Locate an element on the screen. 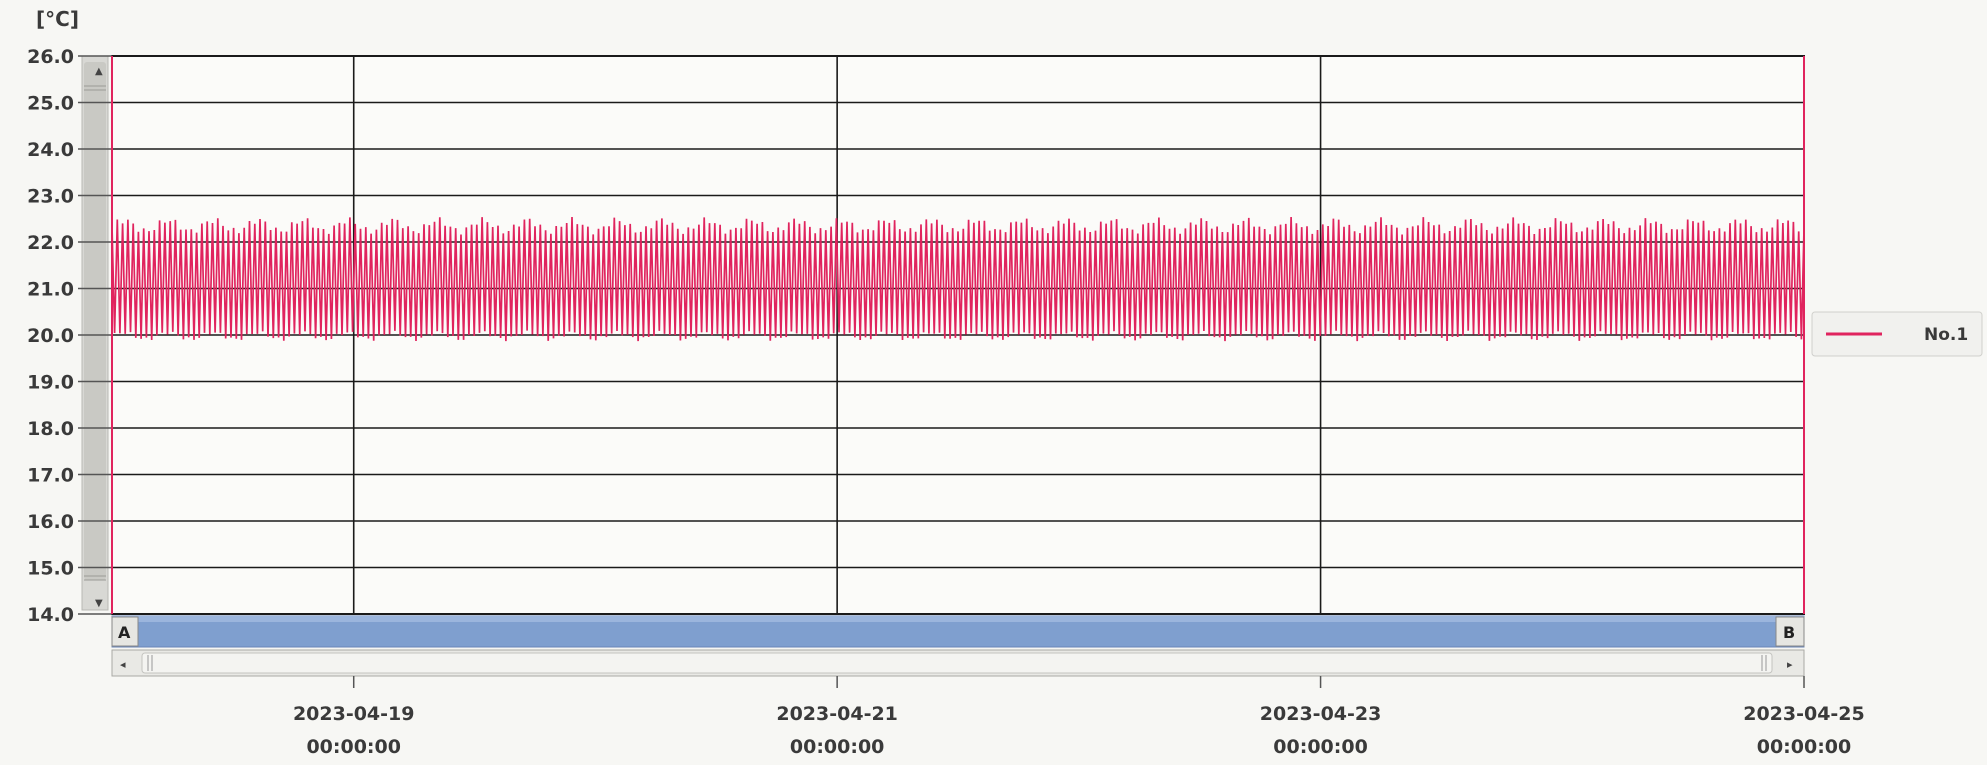  scroll-down-arrow-icon: ▼ is located at coordinates (99, 603).